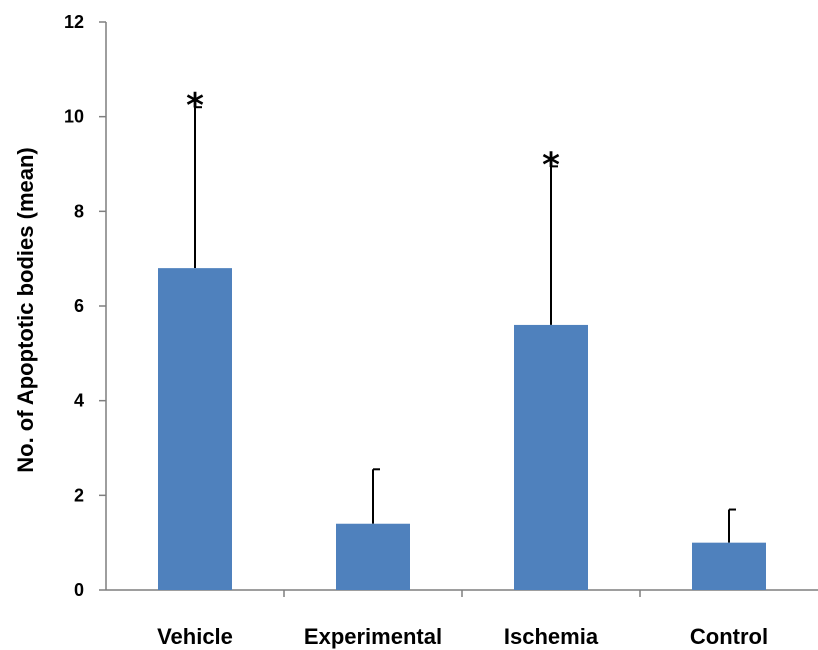  I want to click on bar-control, so click(729, 566).